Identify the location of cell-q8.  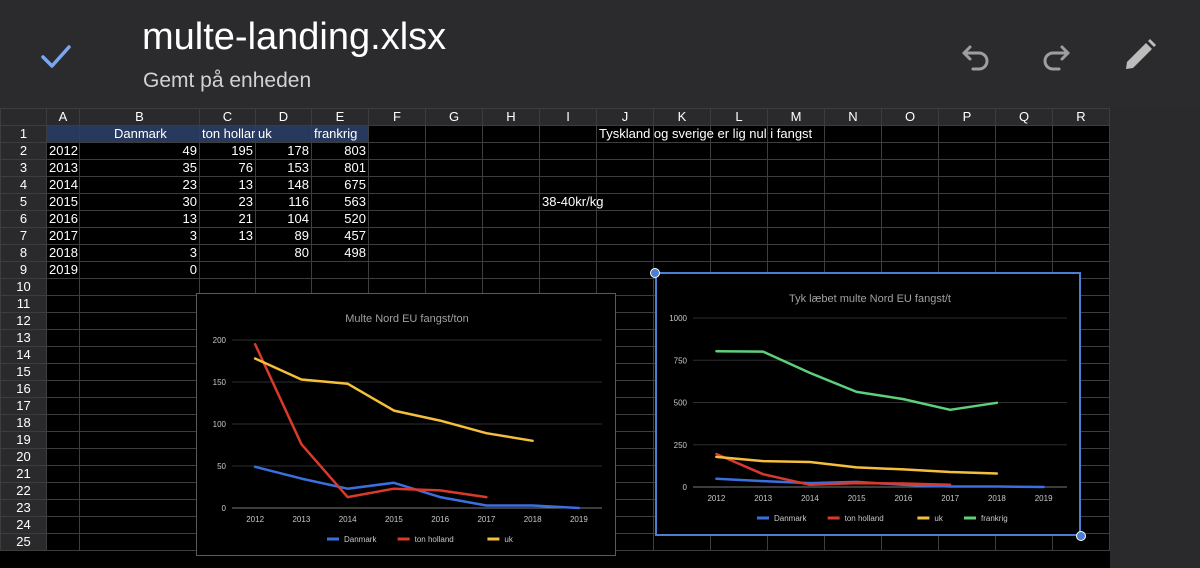
(1024, 253).